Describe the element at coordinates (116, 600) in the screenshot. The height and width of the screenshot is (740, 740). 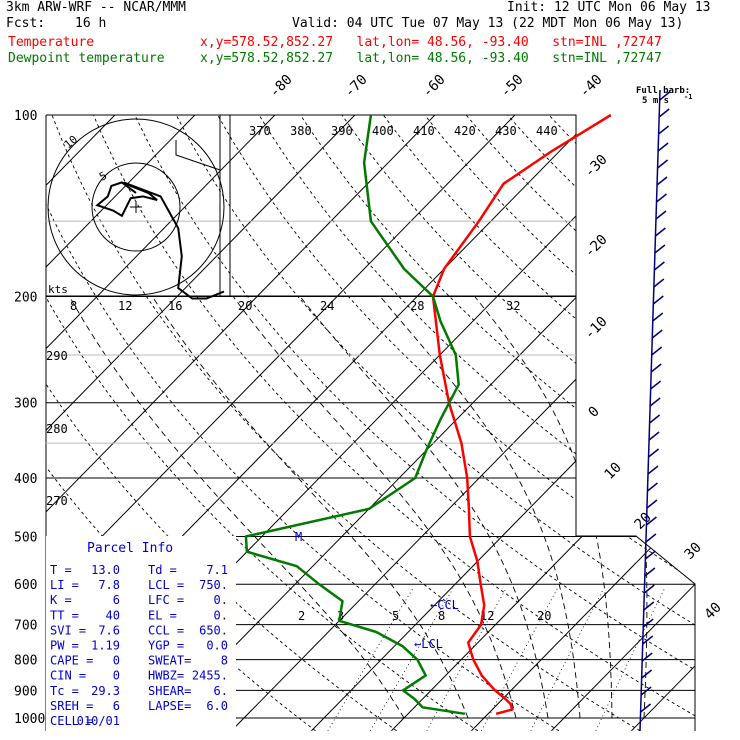
I see `parcel-info-value: 6` at that location.